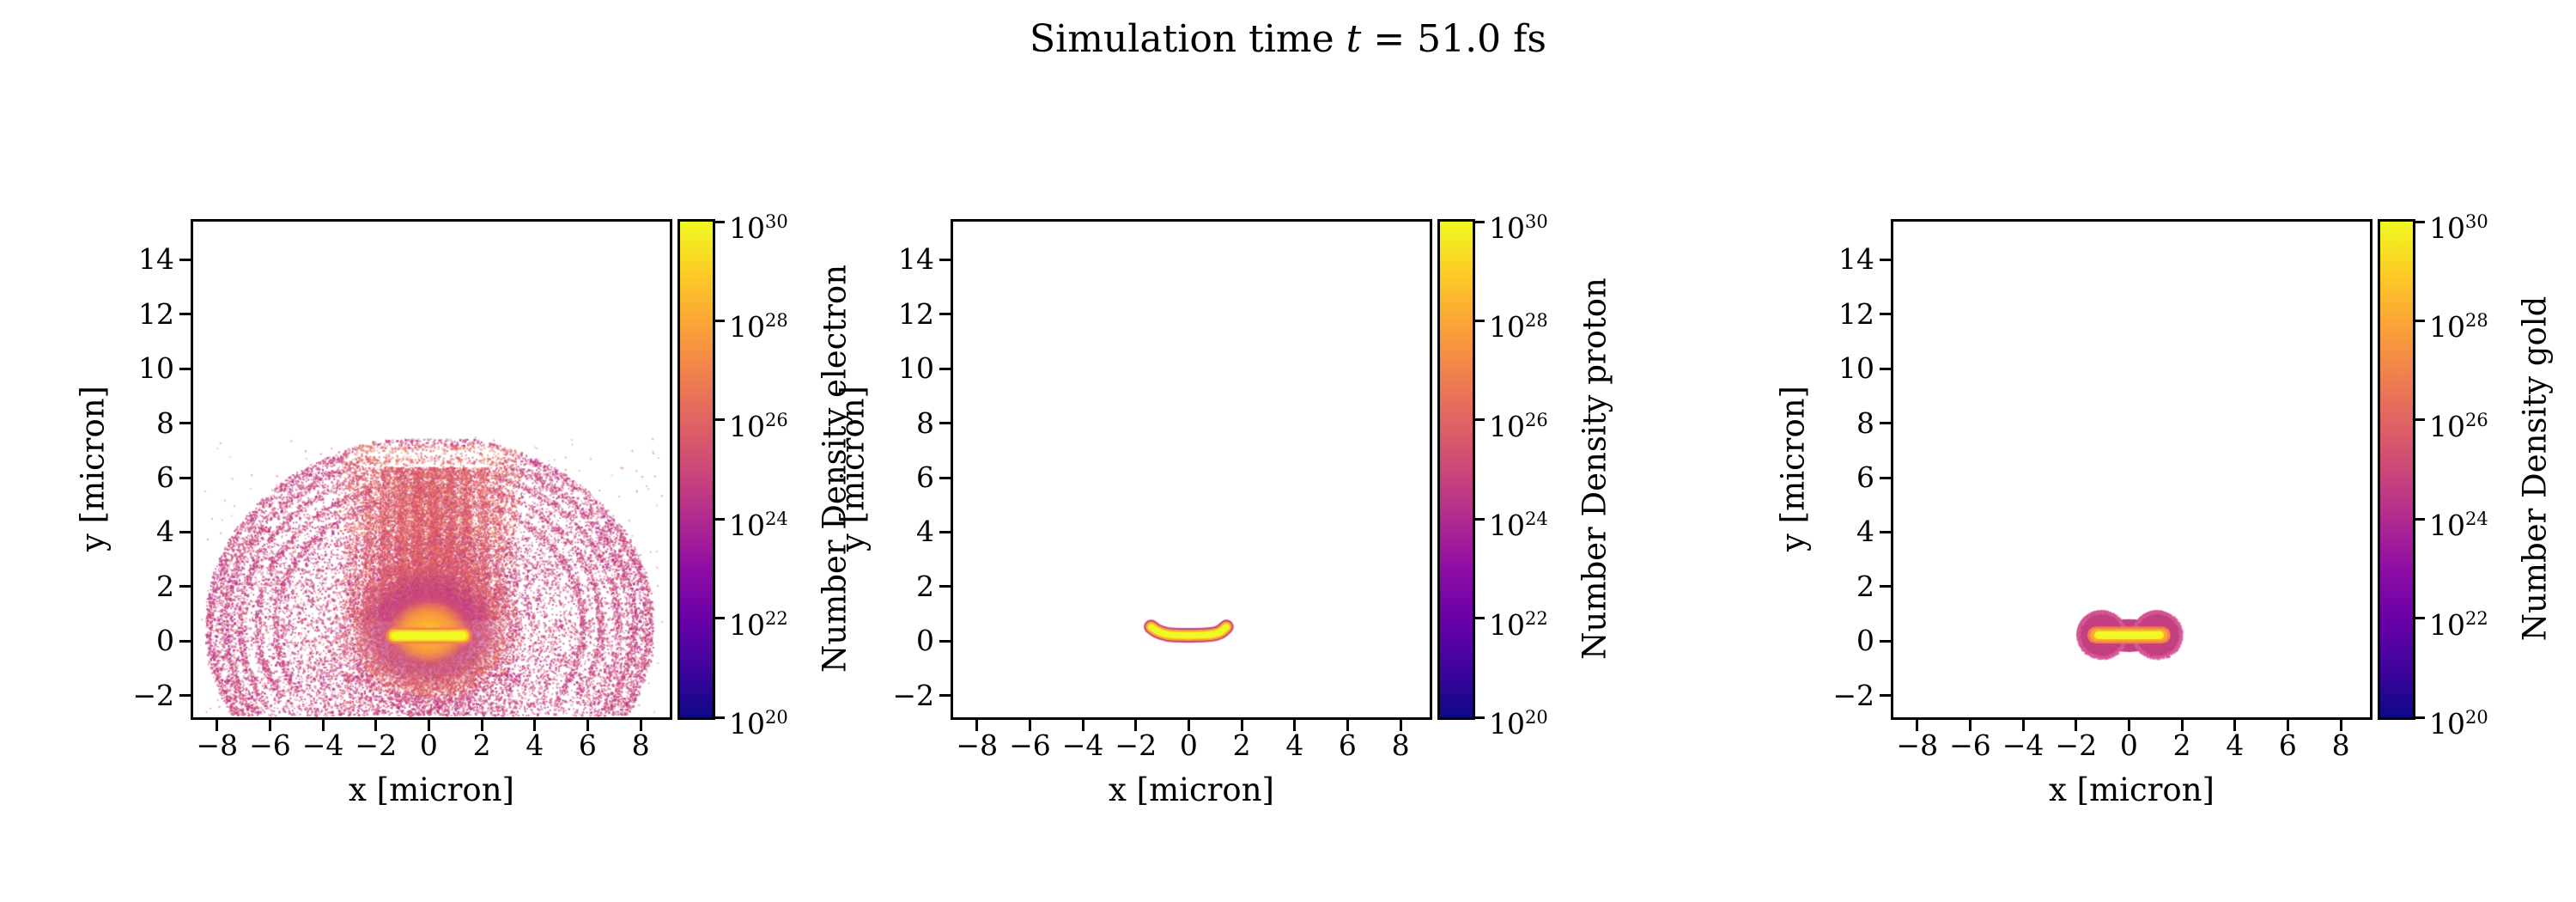  I want to click on heatmap-canvas-proton, so click(1191, 469).